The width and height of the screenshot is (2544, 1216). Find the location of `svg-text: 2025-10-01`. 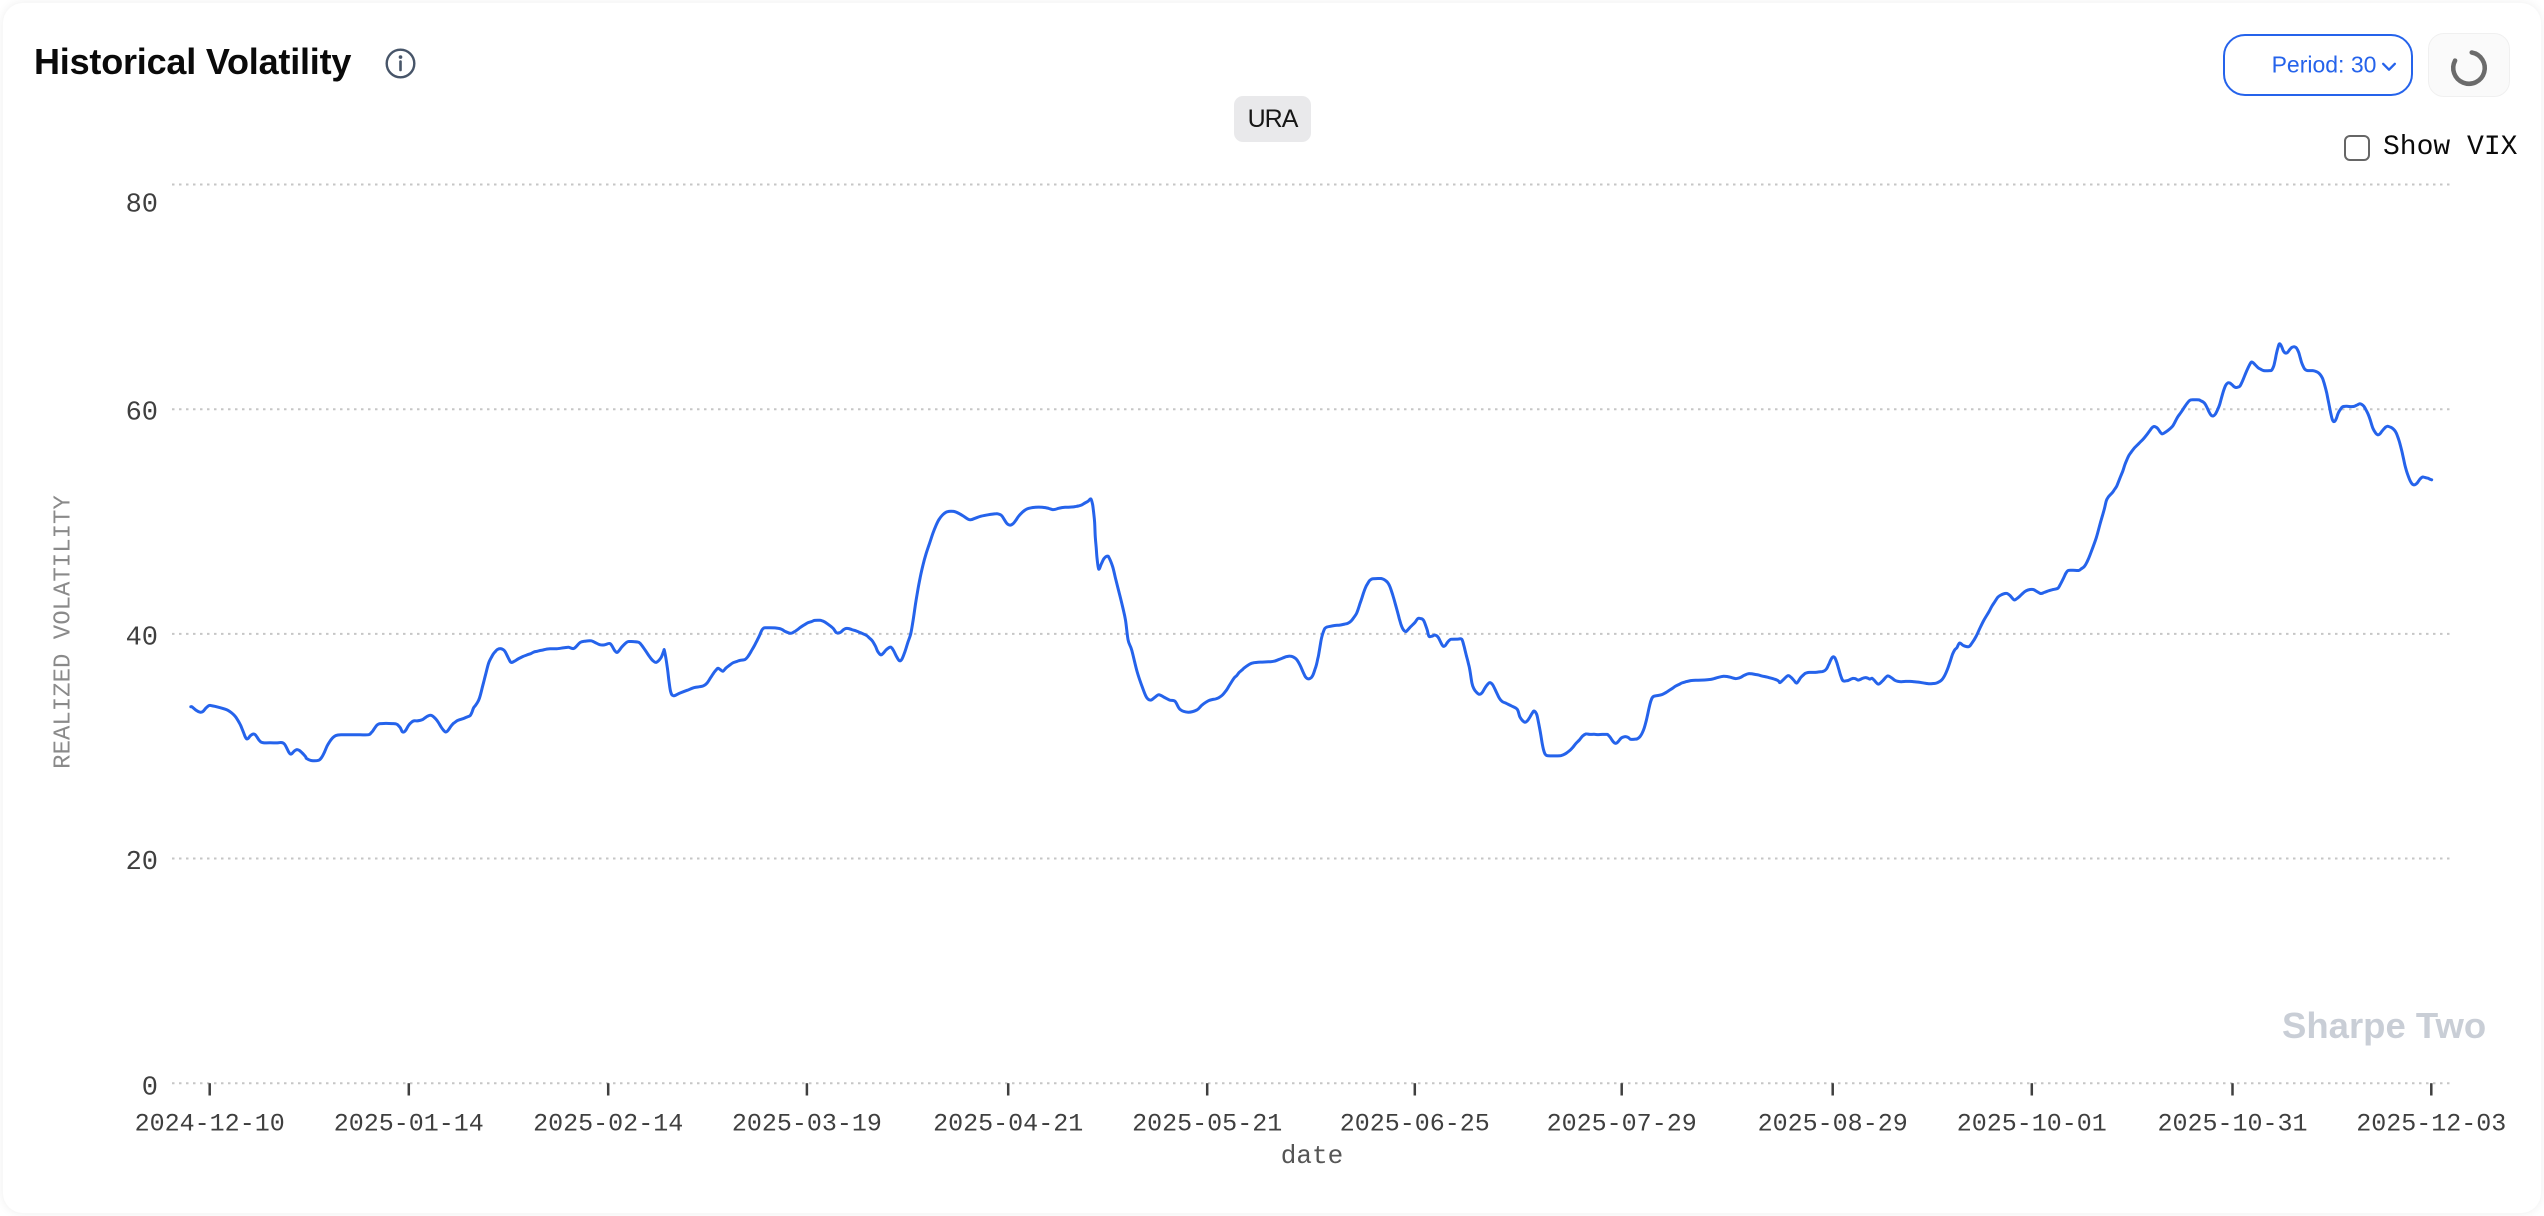

svg-text: 2025-10-01 is located at coordinates (2032, 1124).